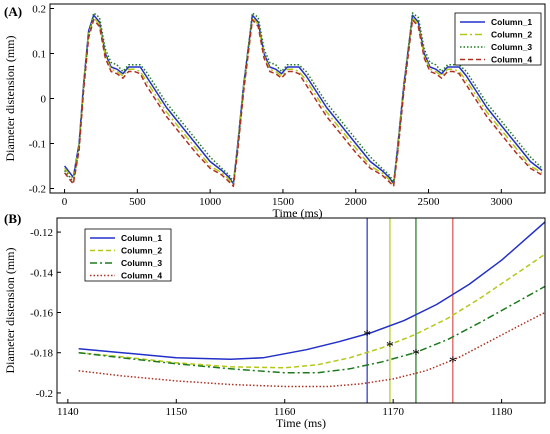  I want to click on marker-1: *, so click(367, 336).